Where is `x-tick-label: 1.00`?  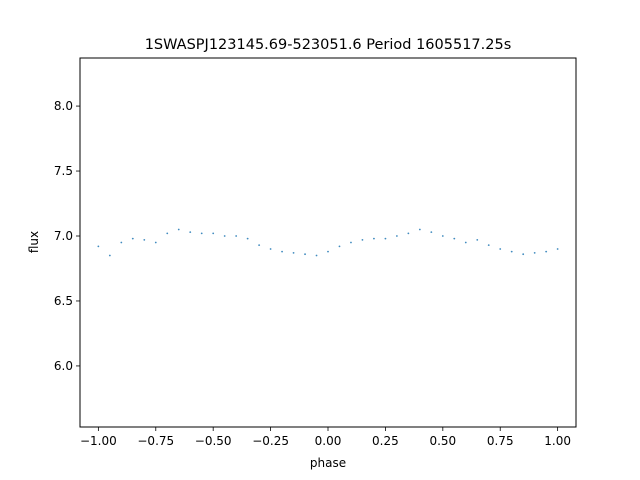
x-tick-label: 1.00 is located at coordinates (557, 441).